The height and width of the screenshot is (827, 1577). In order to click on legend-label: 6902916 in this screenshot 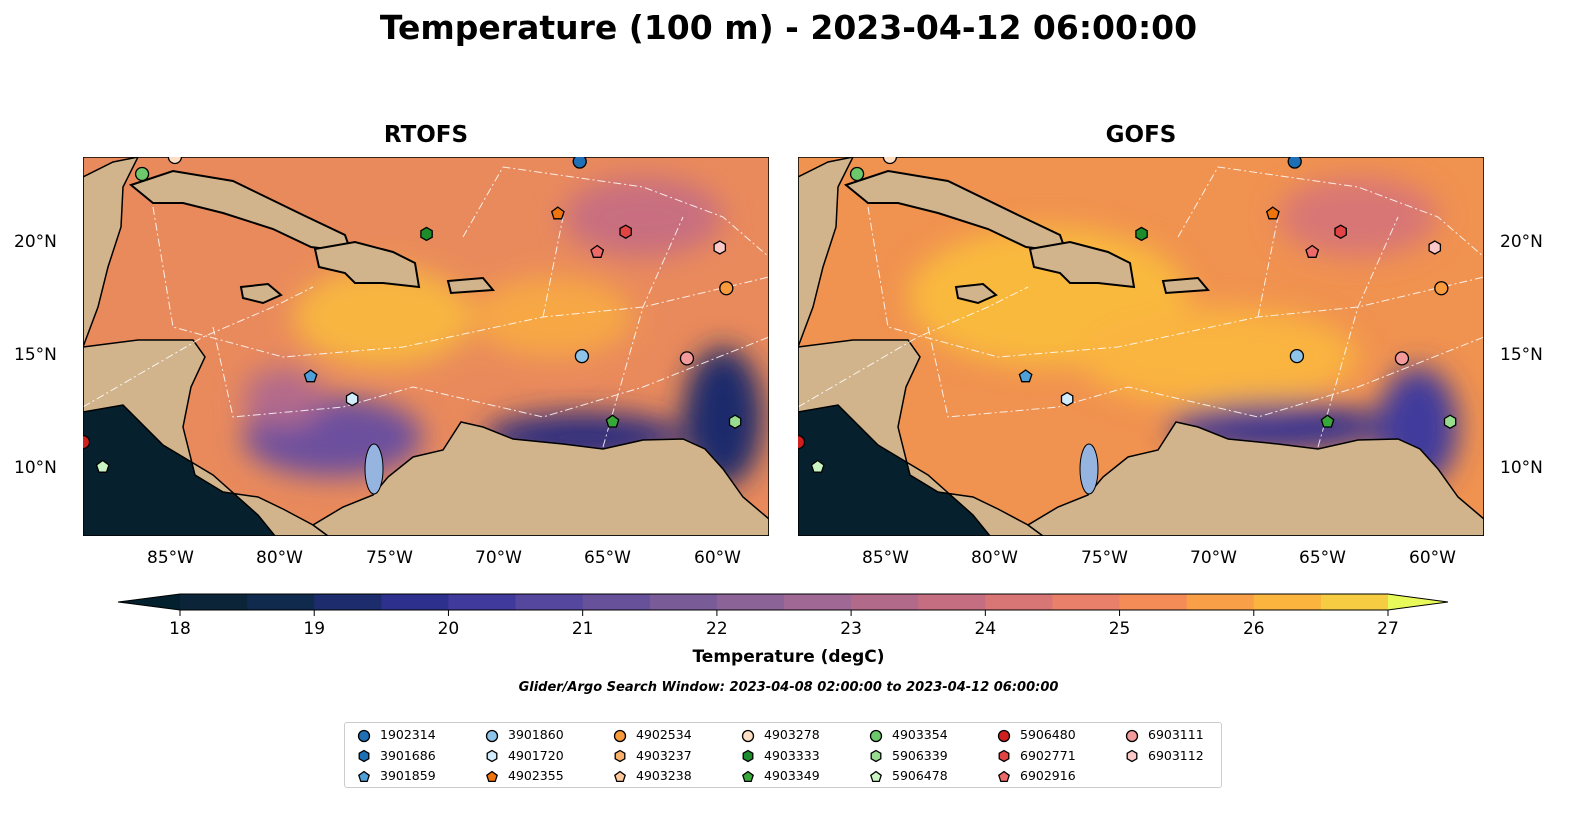, I will do `click(1048, 775)`.